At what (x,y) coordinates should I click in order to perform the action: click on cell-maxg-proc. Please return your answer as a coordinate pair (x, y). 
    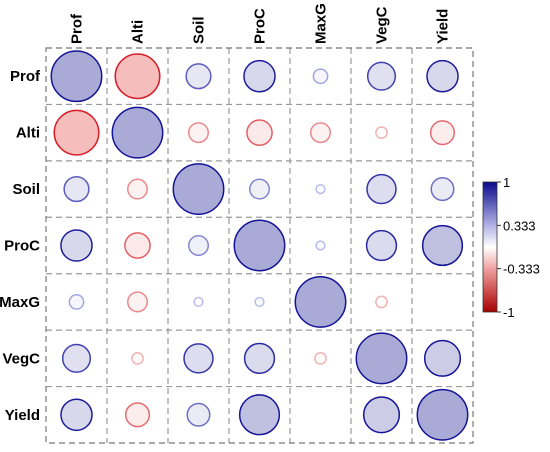
    Looking at the image, I should click on (259, 302).